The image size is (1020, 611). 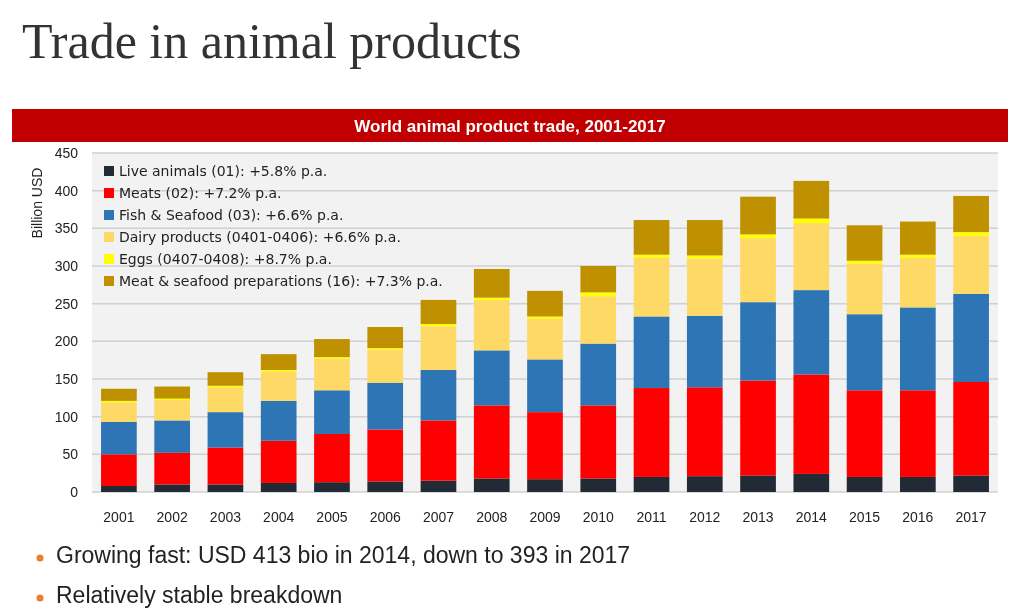 What do you see at coordinates (705, 517) in the screenshot?
I see `x-tick-label: 2012` at bounding box center [705, 517].